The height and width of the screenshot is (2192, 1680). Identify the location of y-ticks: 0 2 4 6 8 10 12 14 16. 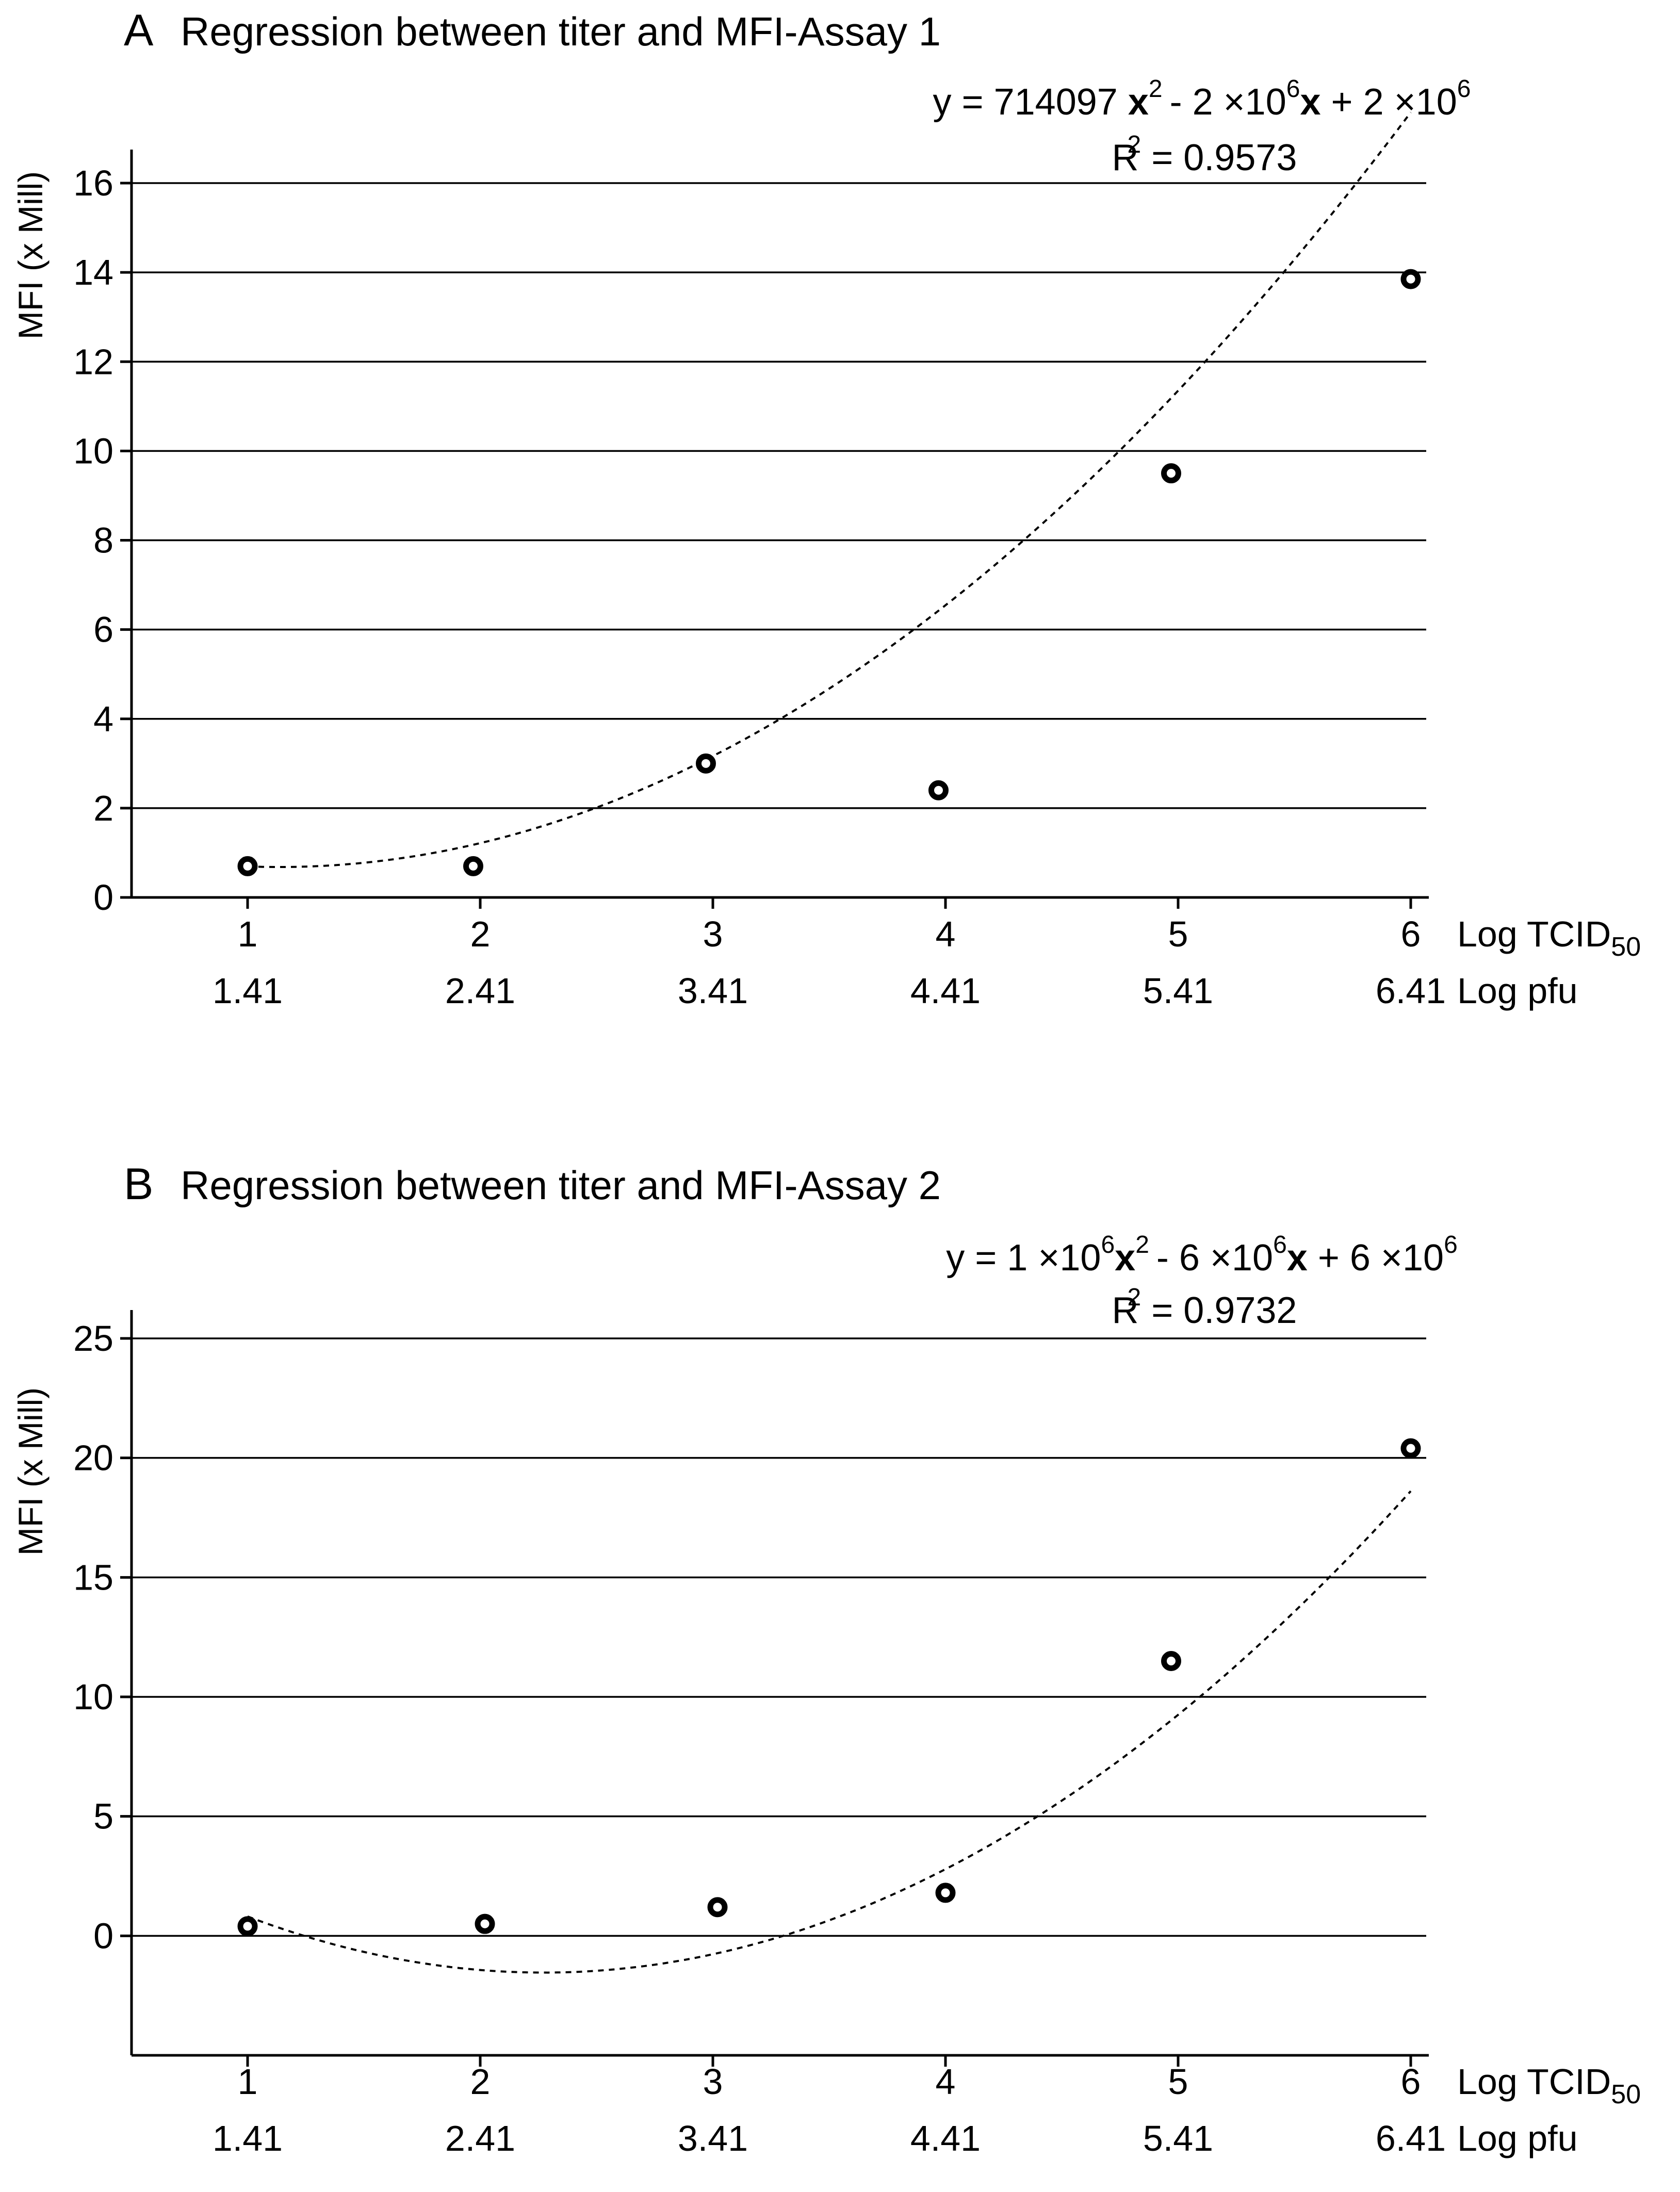
(102, 540).